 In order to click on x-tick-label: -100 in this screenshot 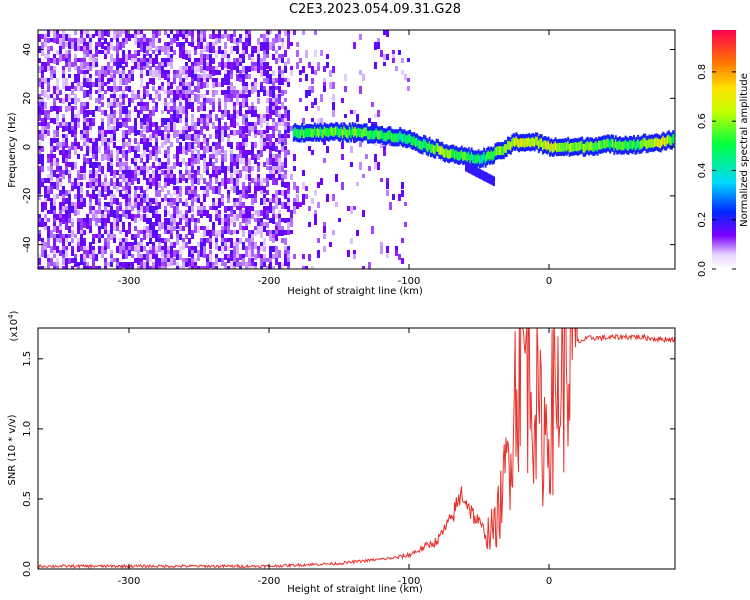, I will do `click(409, 281)`.